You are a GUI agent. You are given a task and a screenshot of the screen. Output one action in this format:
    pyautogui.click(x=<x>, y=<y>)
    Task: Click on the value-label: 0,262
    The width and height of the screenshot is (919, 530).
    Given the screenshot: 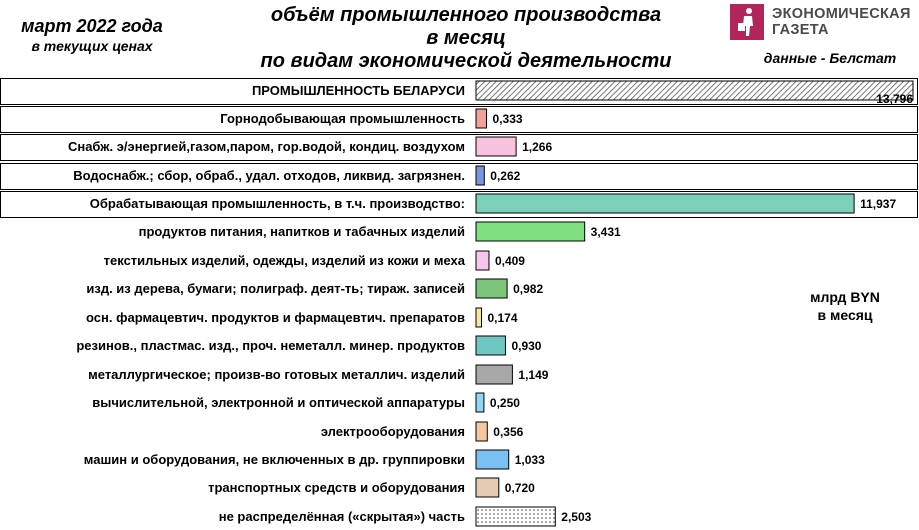 What is the action you would take?
    pyautogui.click(x=505, y=175)
    